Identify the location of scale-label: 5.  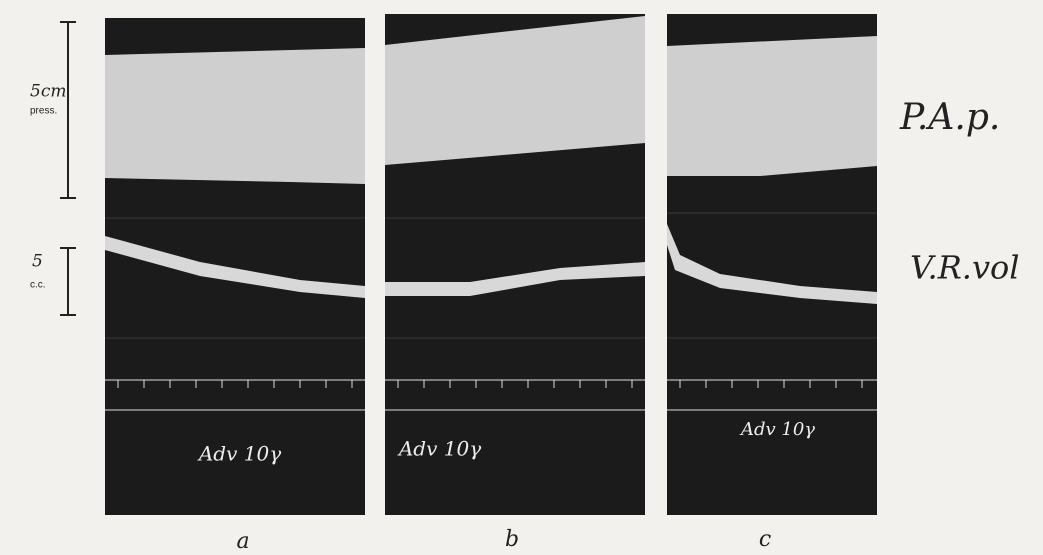
(37, 262).